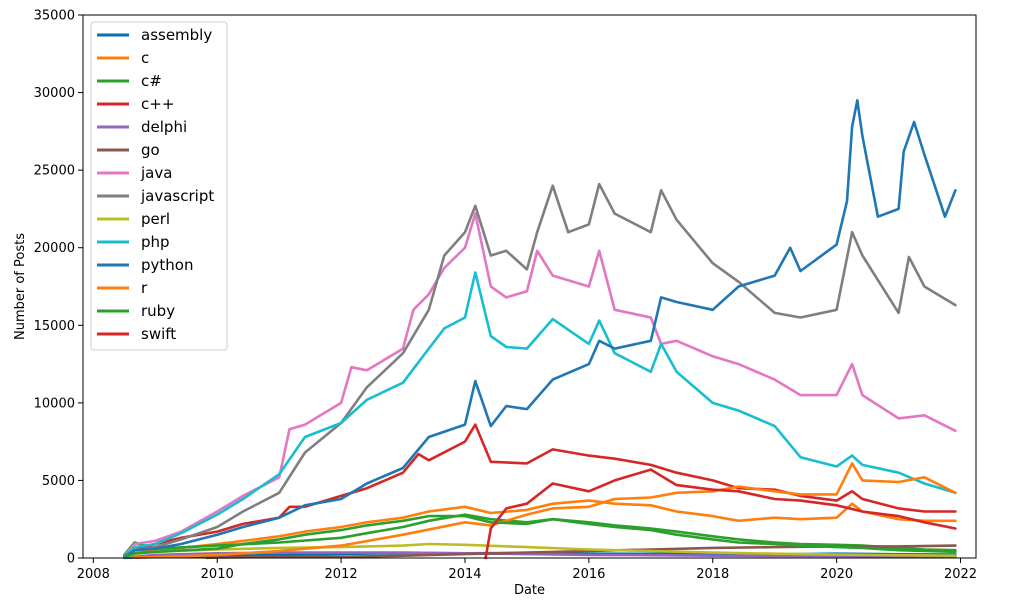  I want to click on legend-label-r: r, so click(144, 288).